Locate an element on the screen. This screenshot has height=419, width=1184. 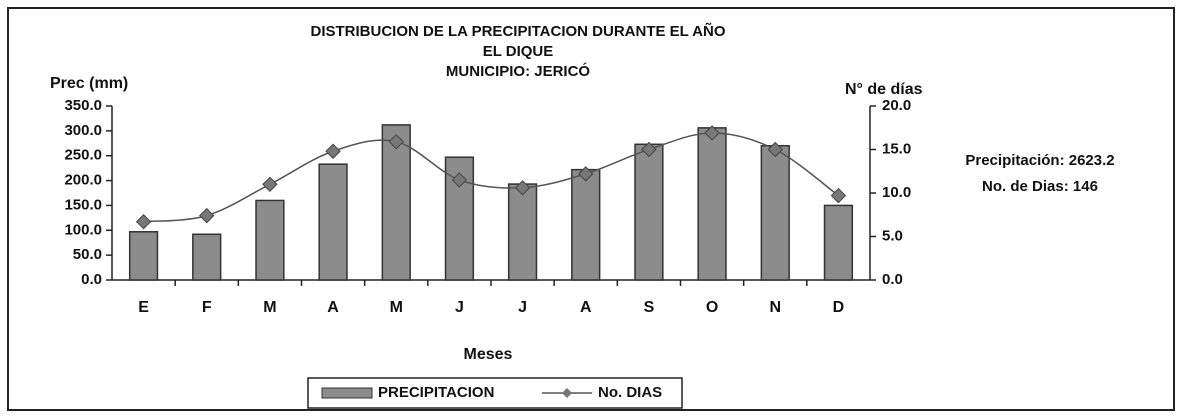
x-tick-label: E is located at coordinates (143, 307).